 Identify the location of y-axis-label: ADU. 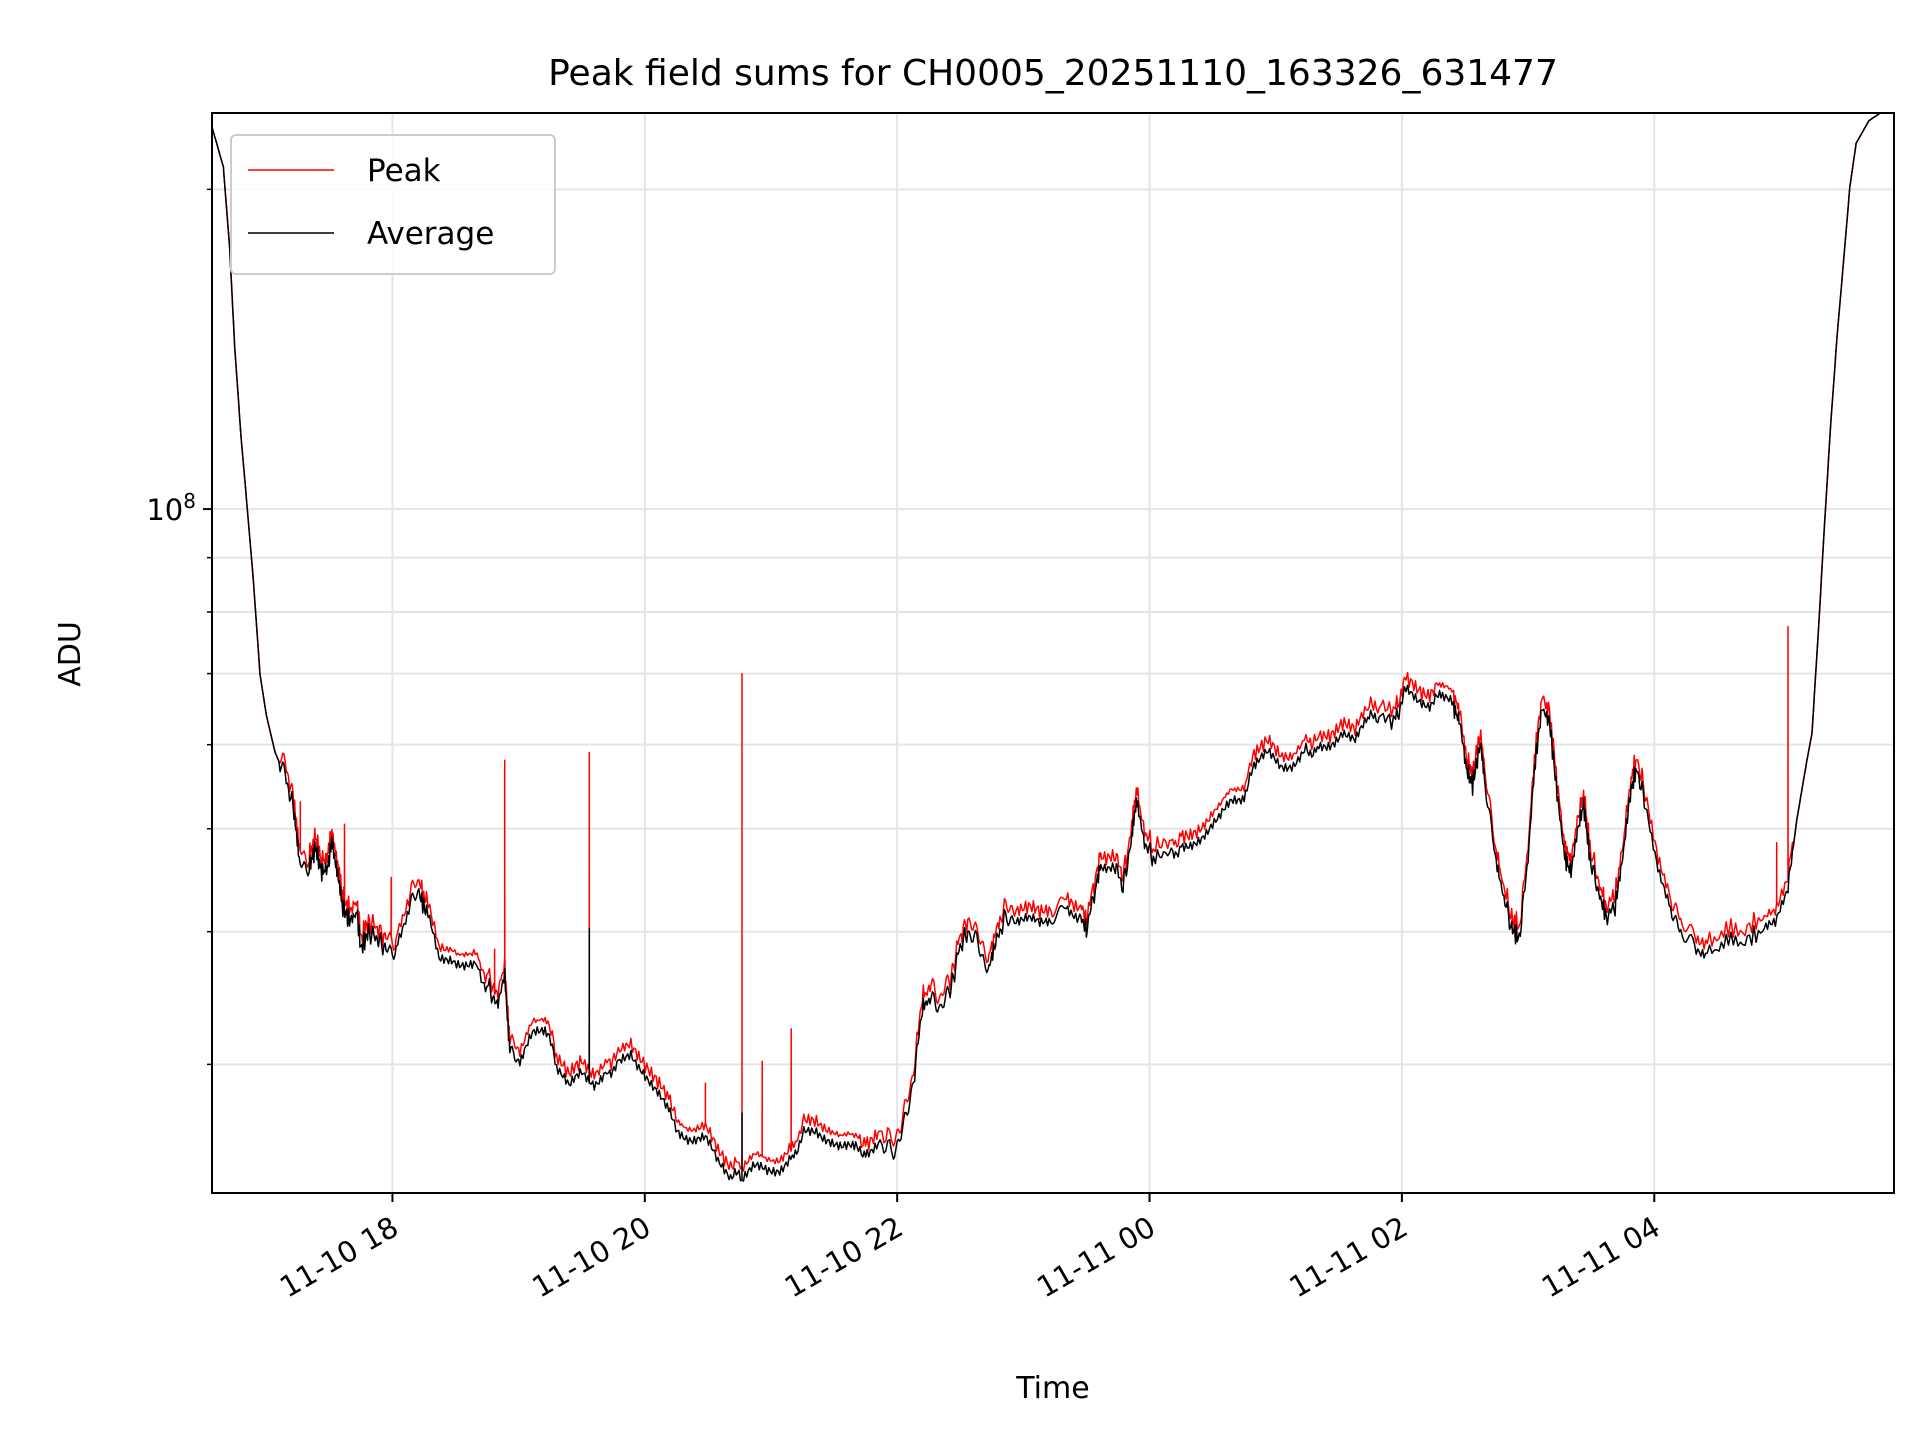
(70, 654).